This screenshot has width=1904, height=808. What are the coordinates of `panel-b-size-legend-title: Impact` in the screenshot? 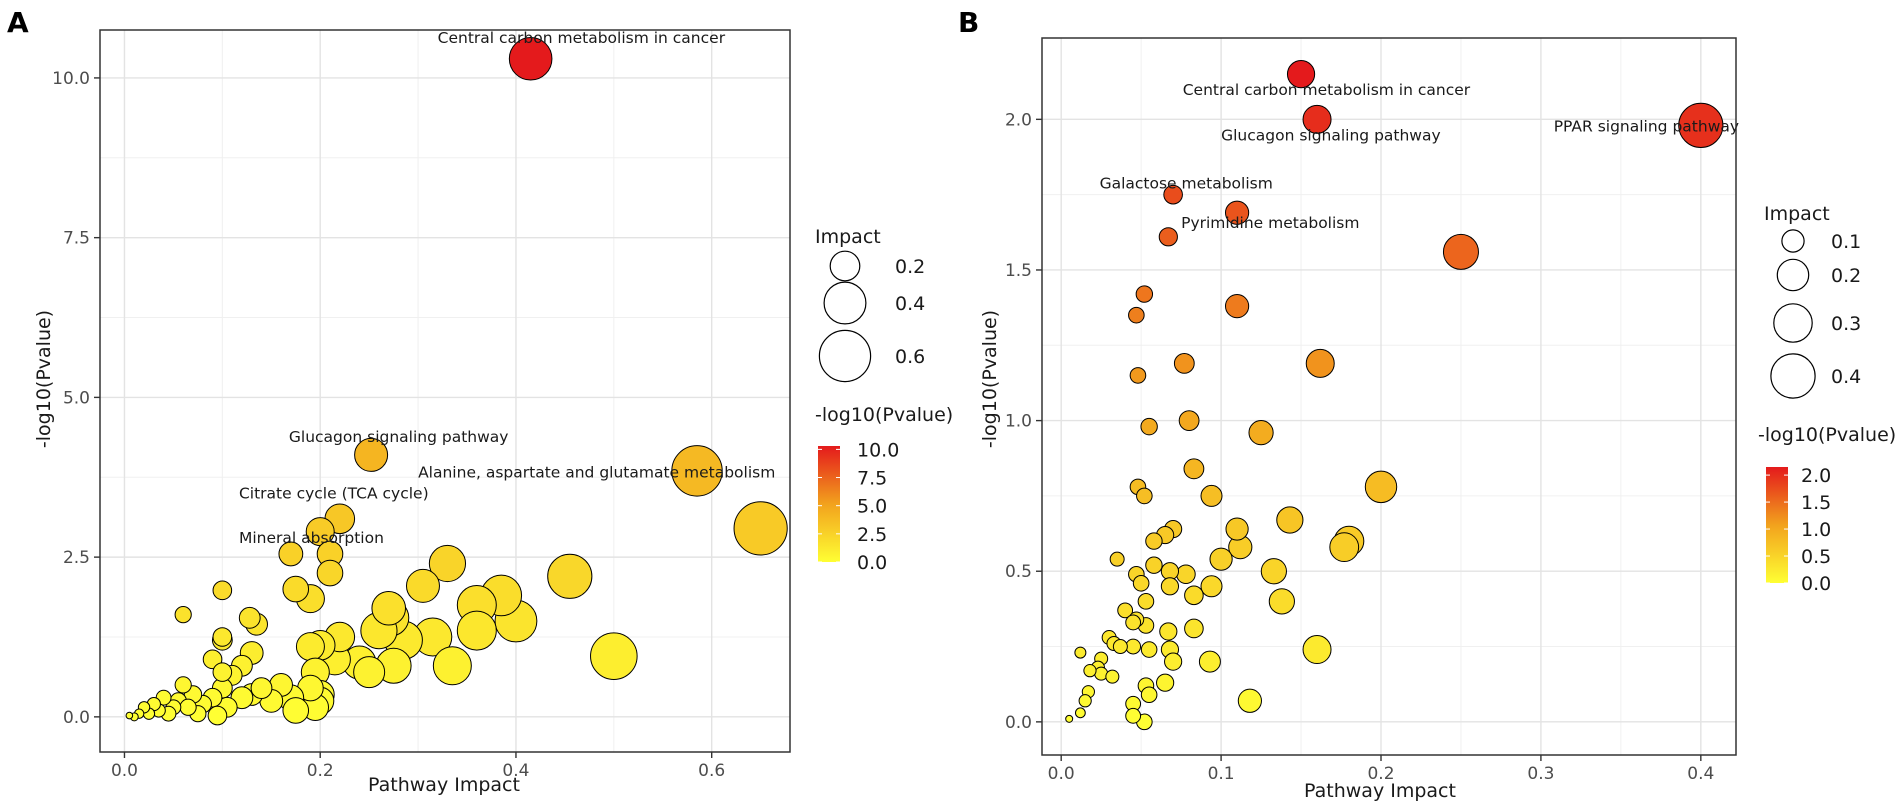 It's located at (1797, 214).